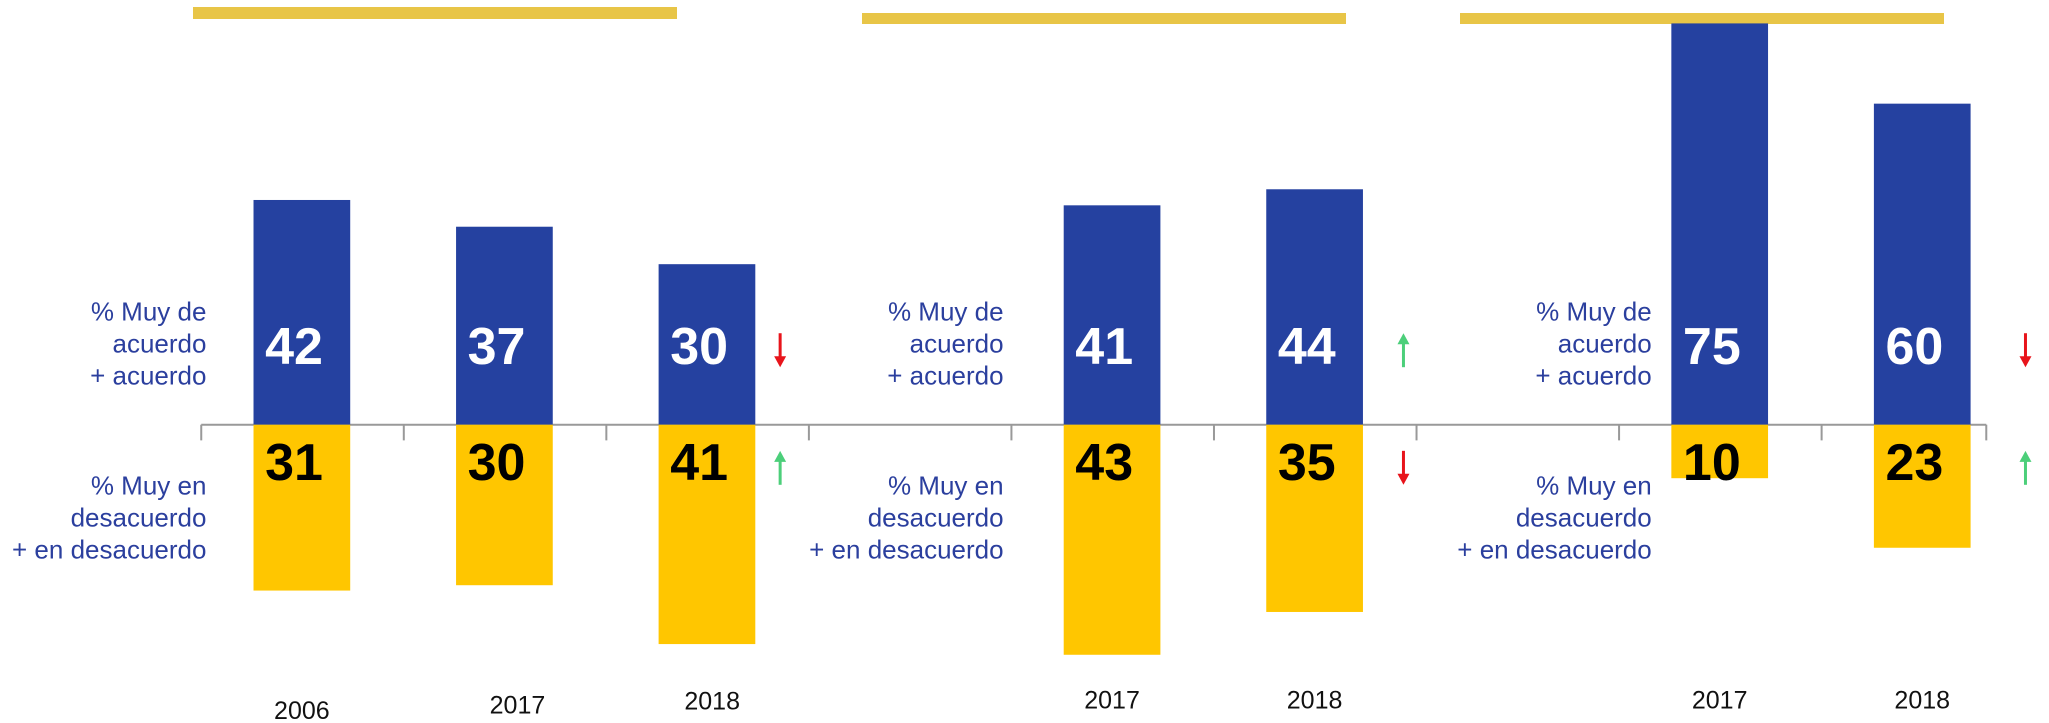 The image size is (2049, 723). Describe the element at coordinates (497, 347) in the screenshot. I see `value-label: 37` at that location.